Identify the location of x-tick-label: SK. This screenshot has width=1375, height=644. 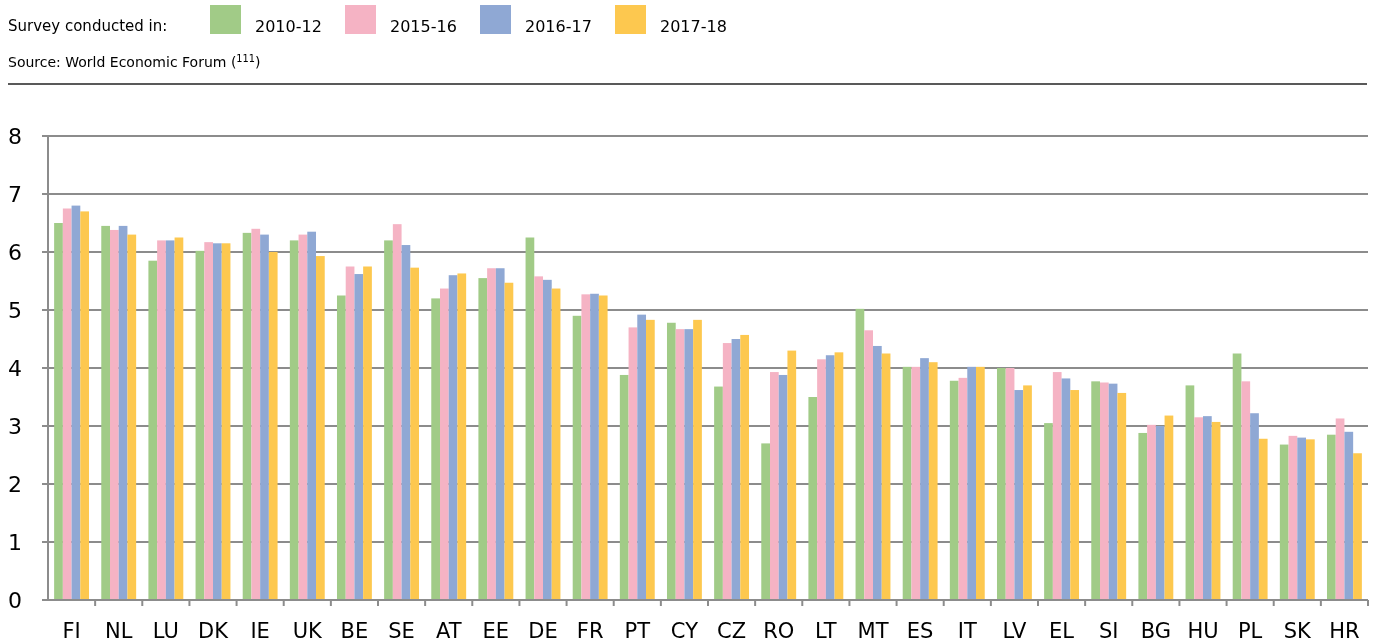
(1298, 631).